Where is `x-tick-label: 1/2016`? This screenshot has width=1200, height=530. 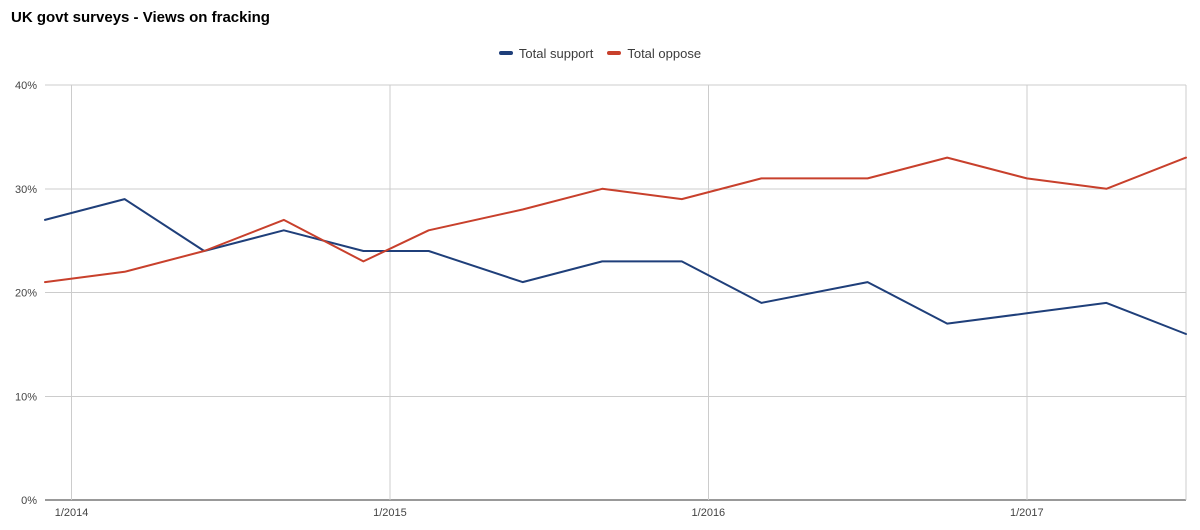 x-tick-label: 1/2016 is located at coordinates (709, 513).